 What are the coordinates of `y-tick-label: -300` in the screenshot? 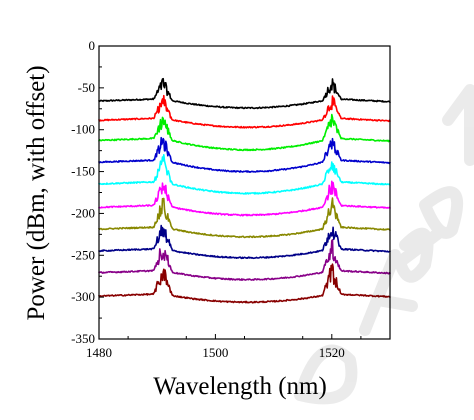 It's located at (83, 296).